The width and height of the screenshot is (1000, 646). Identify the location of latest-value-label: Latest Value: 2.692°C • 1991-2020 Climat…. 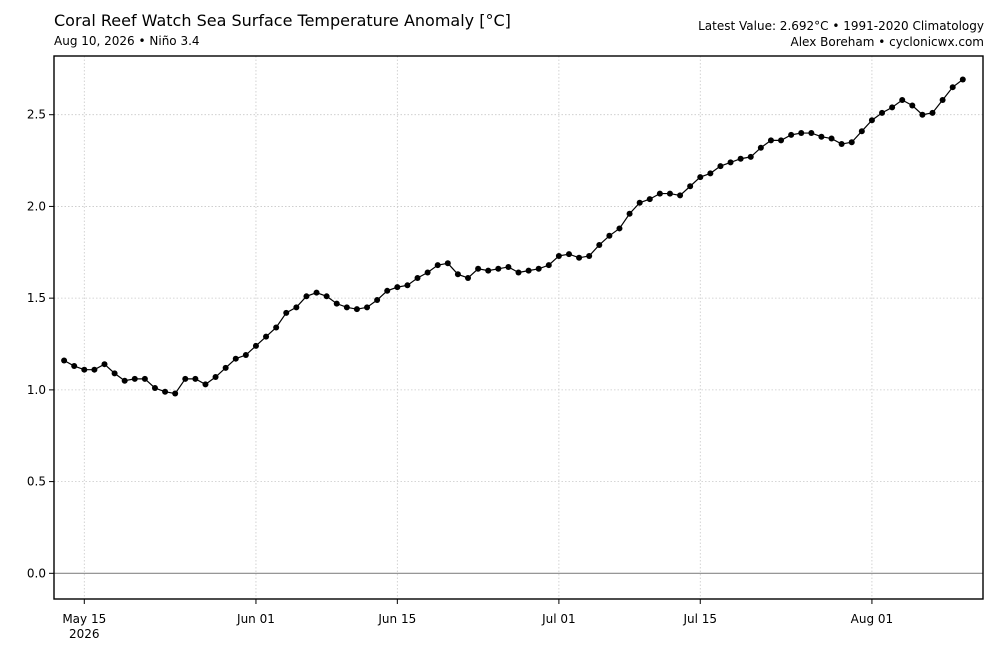
(841, 26).